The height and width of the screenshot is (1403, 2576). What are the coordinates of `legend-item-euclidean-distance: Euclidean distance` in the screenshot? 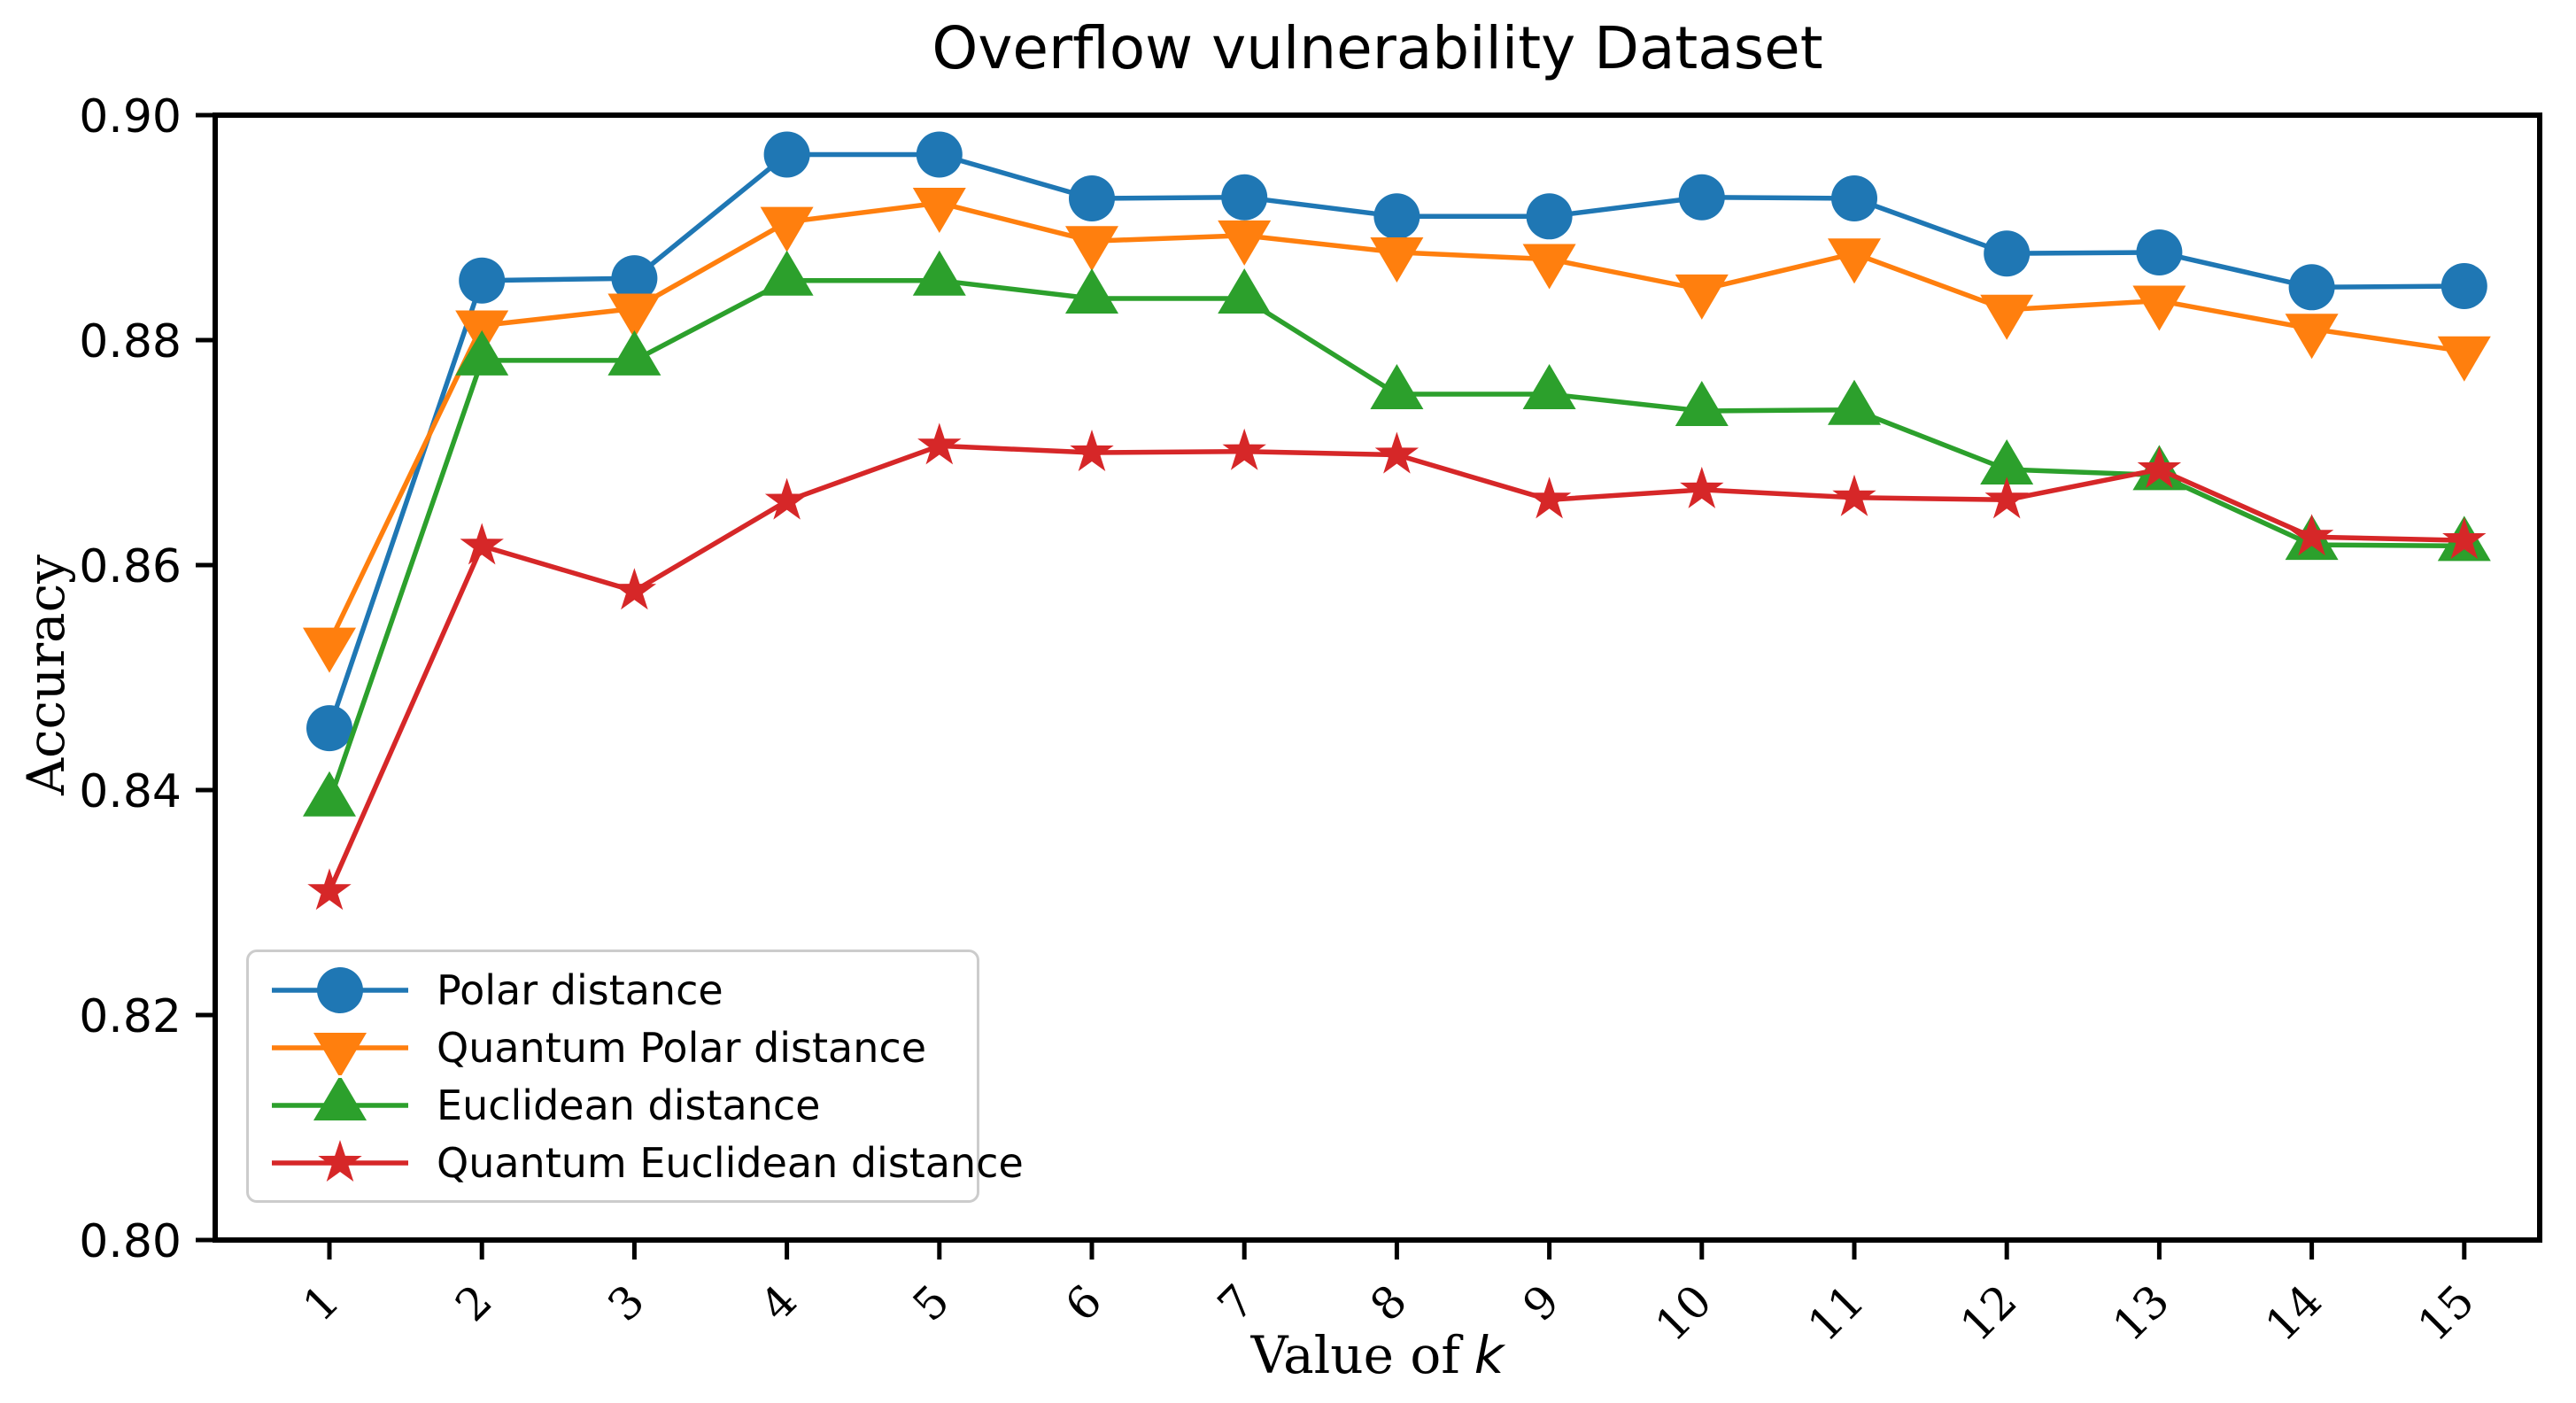 It's located at (613, 1105).